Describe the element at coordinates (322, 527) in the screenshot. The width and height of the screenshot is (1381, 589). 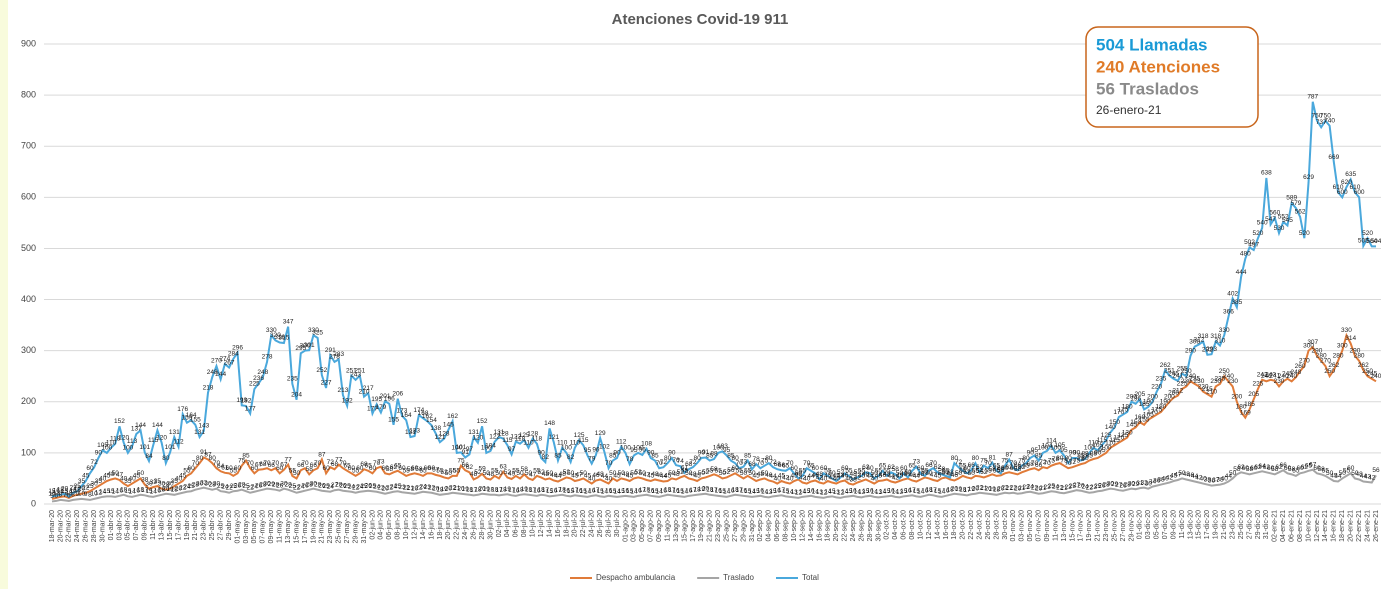
I see `x-tick-label: 21-may-20` at that location.